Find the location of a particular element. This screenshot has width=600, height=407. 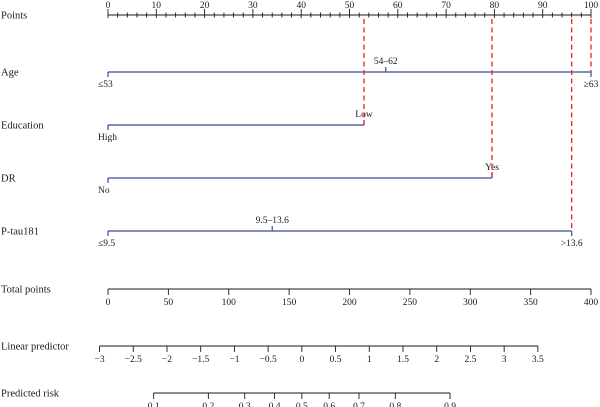

level-label-age: 54–62 is located at coordinates (386, 62).